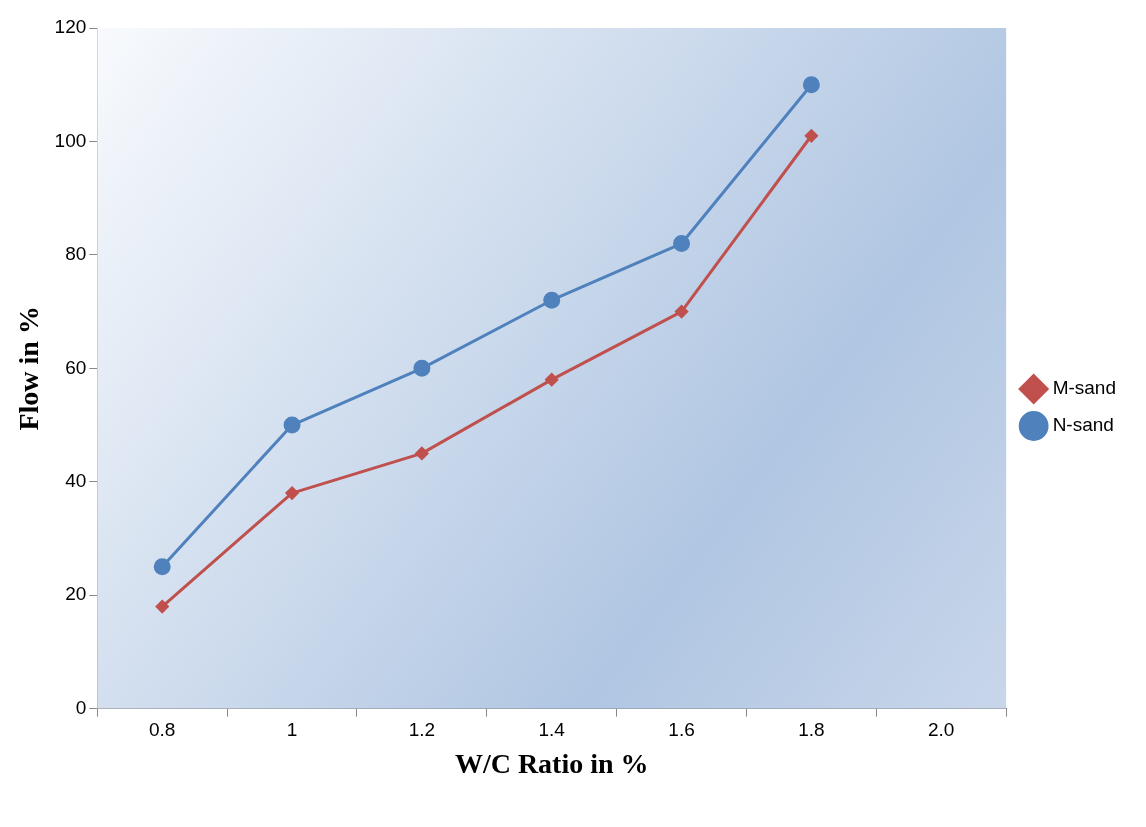 The image size is (1146, 827). I want to click on x-axis-title: W/C Ratio in %, so click(551, 764).